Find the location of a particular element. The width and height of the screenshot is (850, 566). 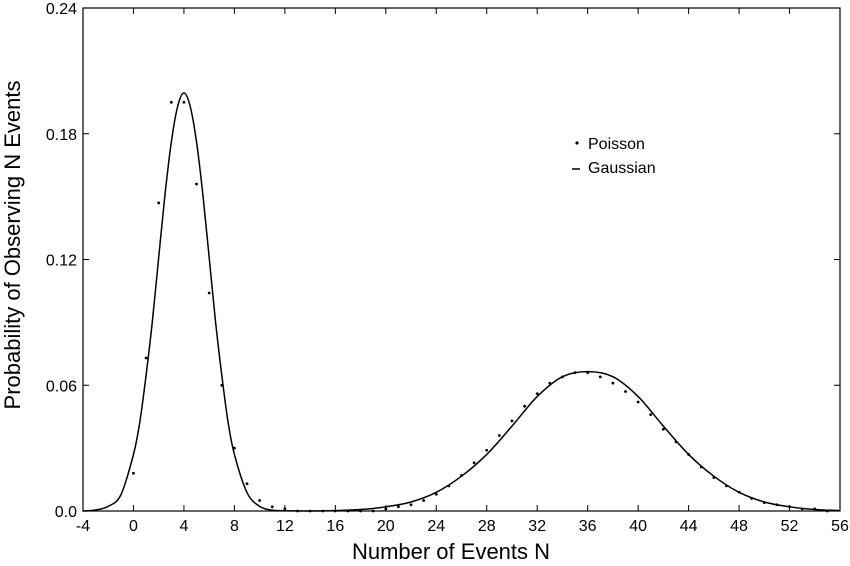

x-tick-label: 56 is located at coordinates (840, 526).